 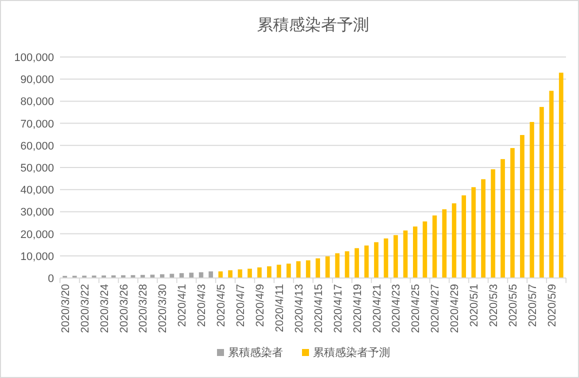 I want to click on y-tick-label: 60,000, so click(x=37, y=146).